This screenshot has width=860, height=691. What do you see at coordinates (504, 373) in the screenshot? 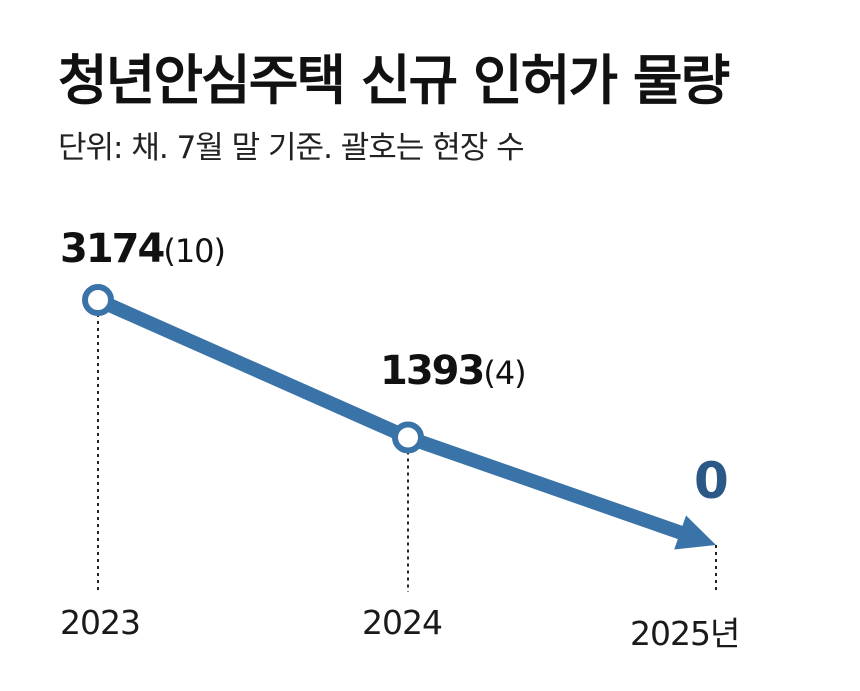
I see `data-label-sites-1: (4)` at bounding box center [504, 373].